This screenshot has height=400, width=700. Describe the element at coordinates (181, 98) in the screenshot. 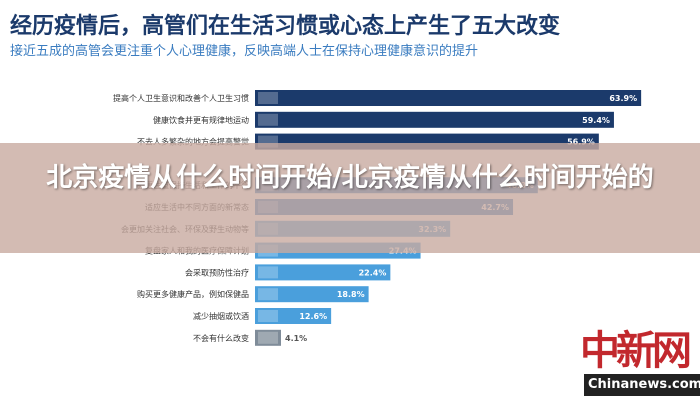

I see `category-label: 提高个人卫生意识和改善个人卫生习惯` at that location.